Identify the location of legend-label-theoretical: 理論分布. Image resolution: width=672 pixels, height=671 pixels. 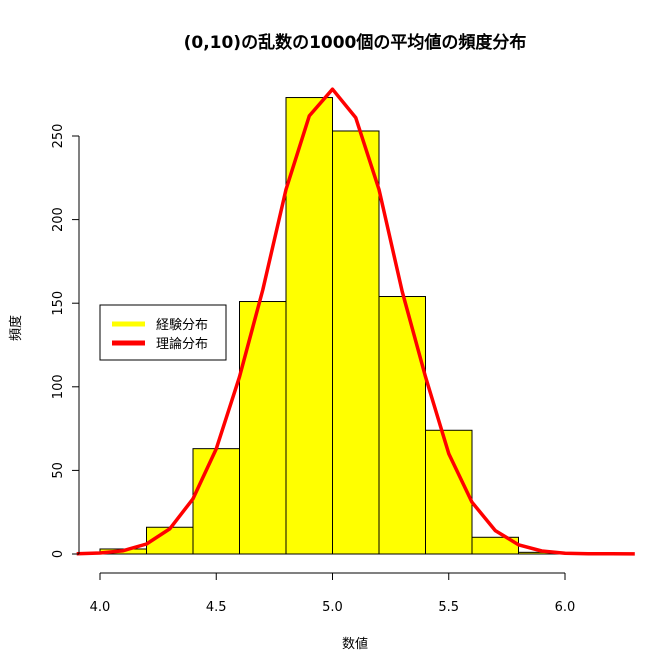
(182, 344).